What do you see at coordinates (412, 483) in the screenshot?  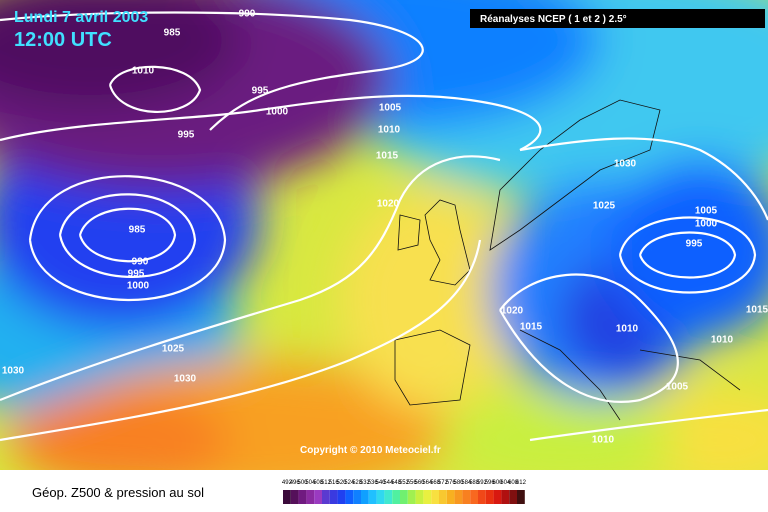 I see `scale-label: 556` at bounding box center [412, 483].